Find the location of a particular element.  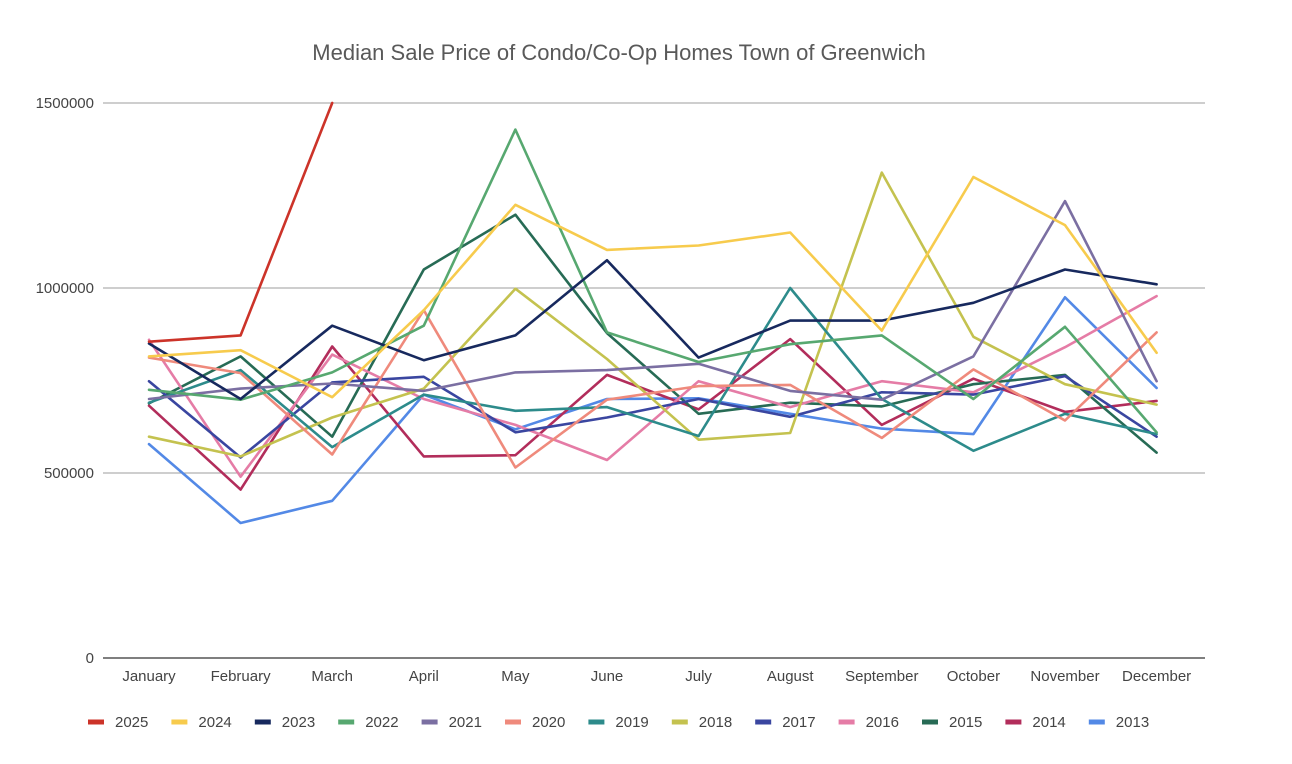

legend-item-2017: 2017 is located at coordinates (785, 722).